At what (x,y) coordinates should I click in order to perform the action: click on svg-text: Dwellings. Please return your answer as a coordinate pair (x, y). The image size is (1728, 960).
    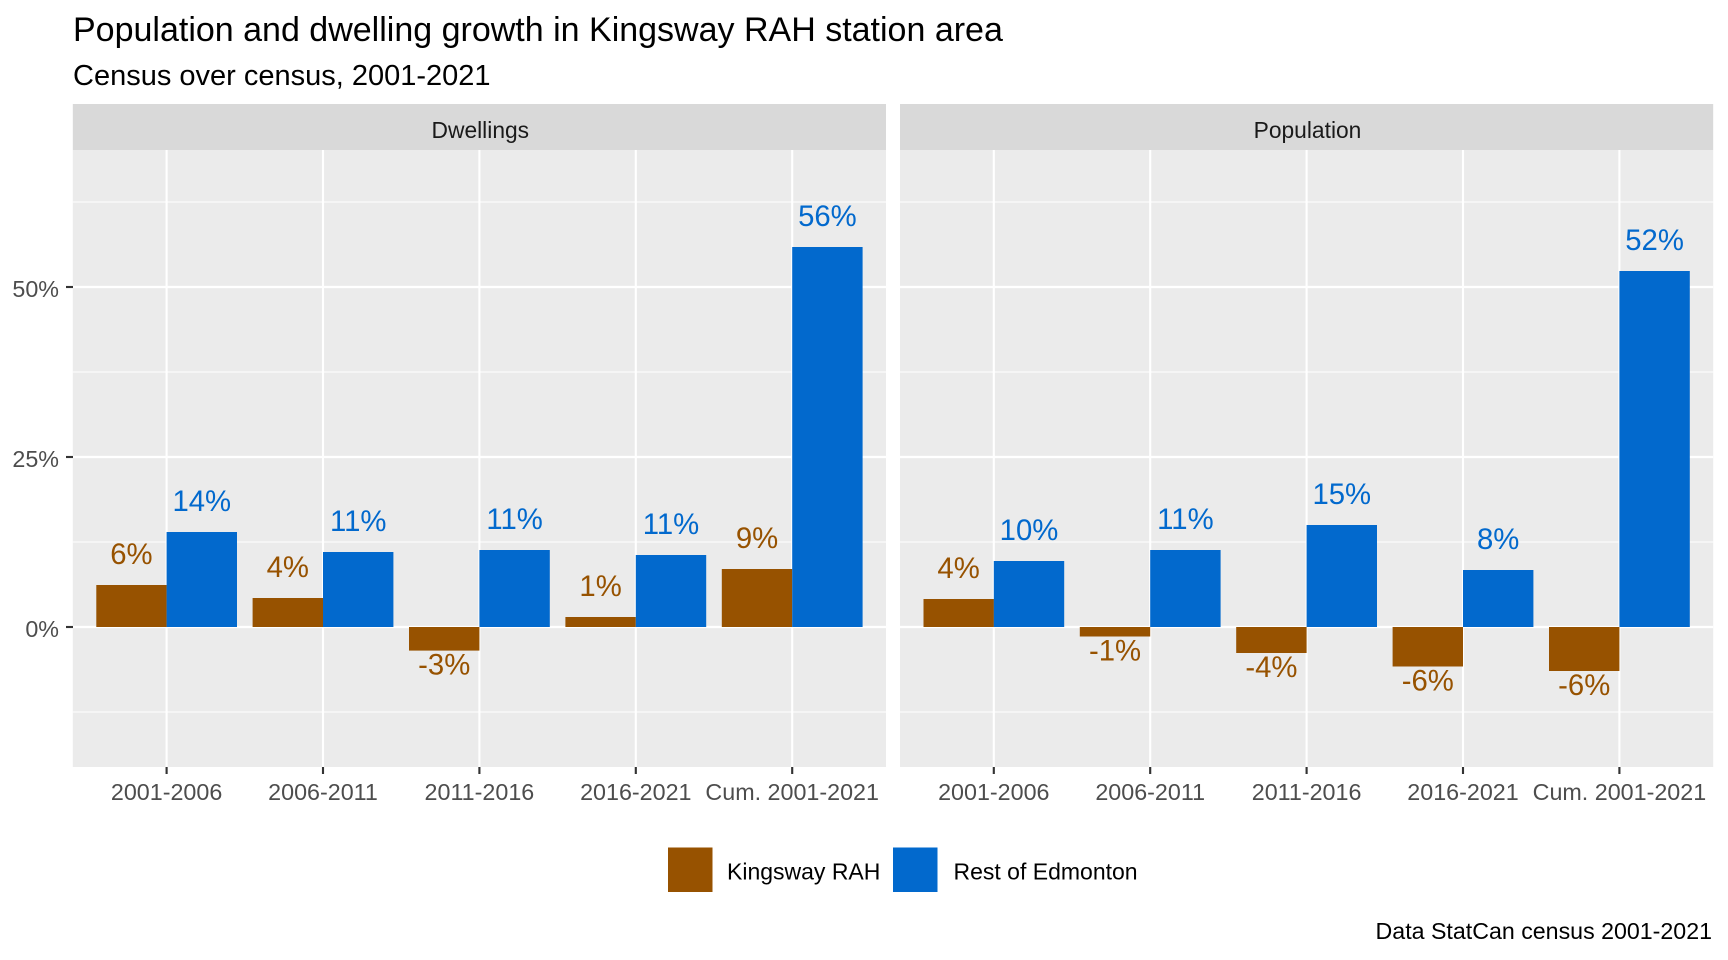
    Looking at the image, I should click on (481, 130).